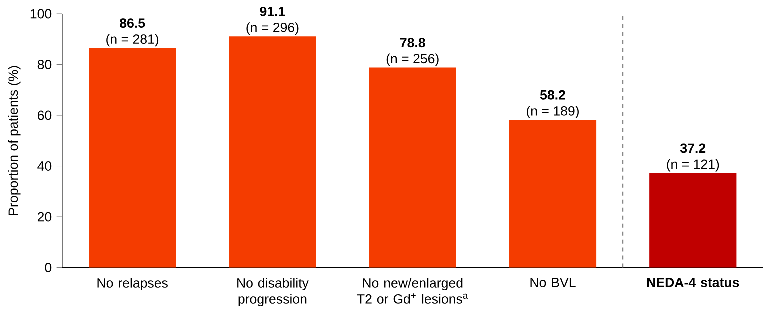  What do you see at coordinates (48, 267) in the screenshot?
I see `y-tick-label: 0` at bounding box center [48, 267].